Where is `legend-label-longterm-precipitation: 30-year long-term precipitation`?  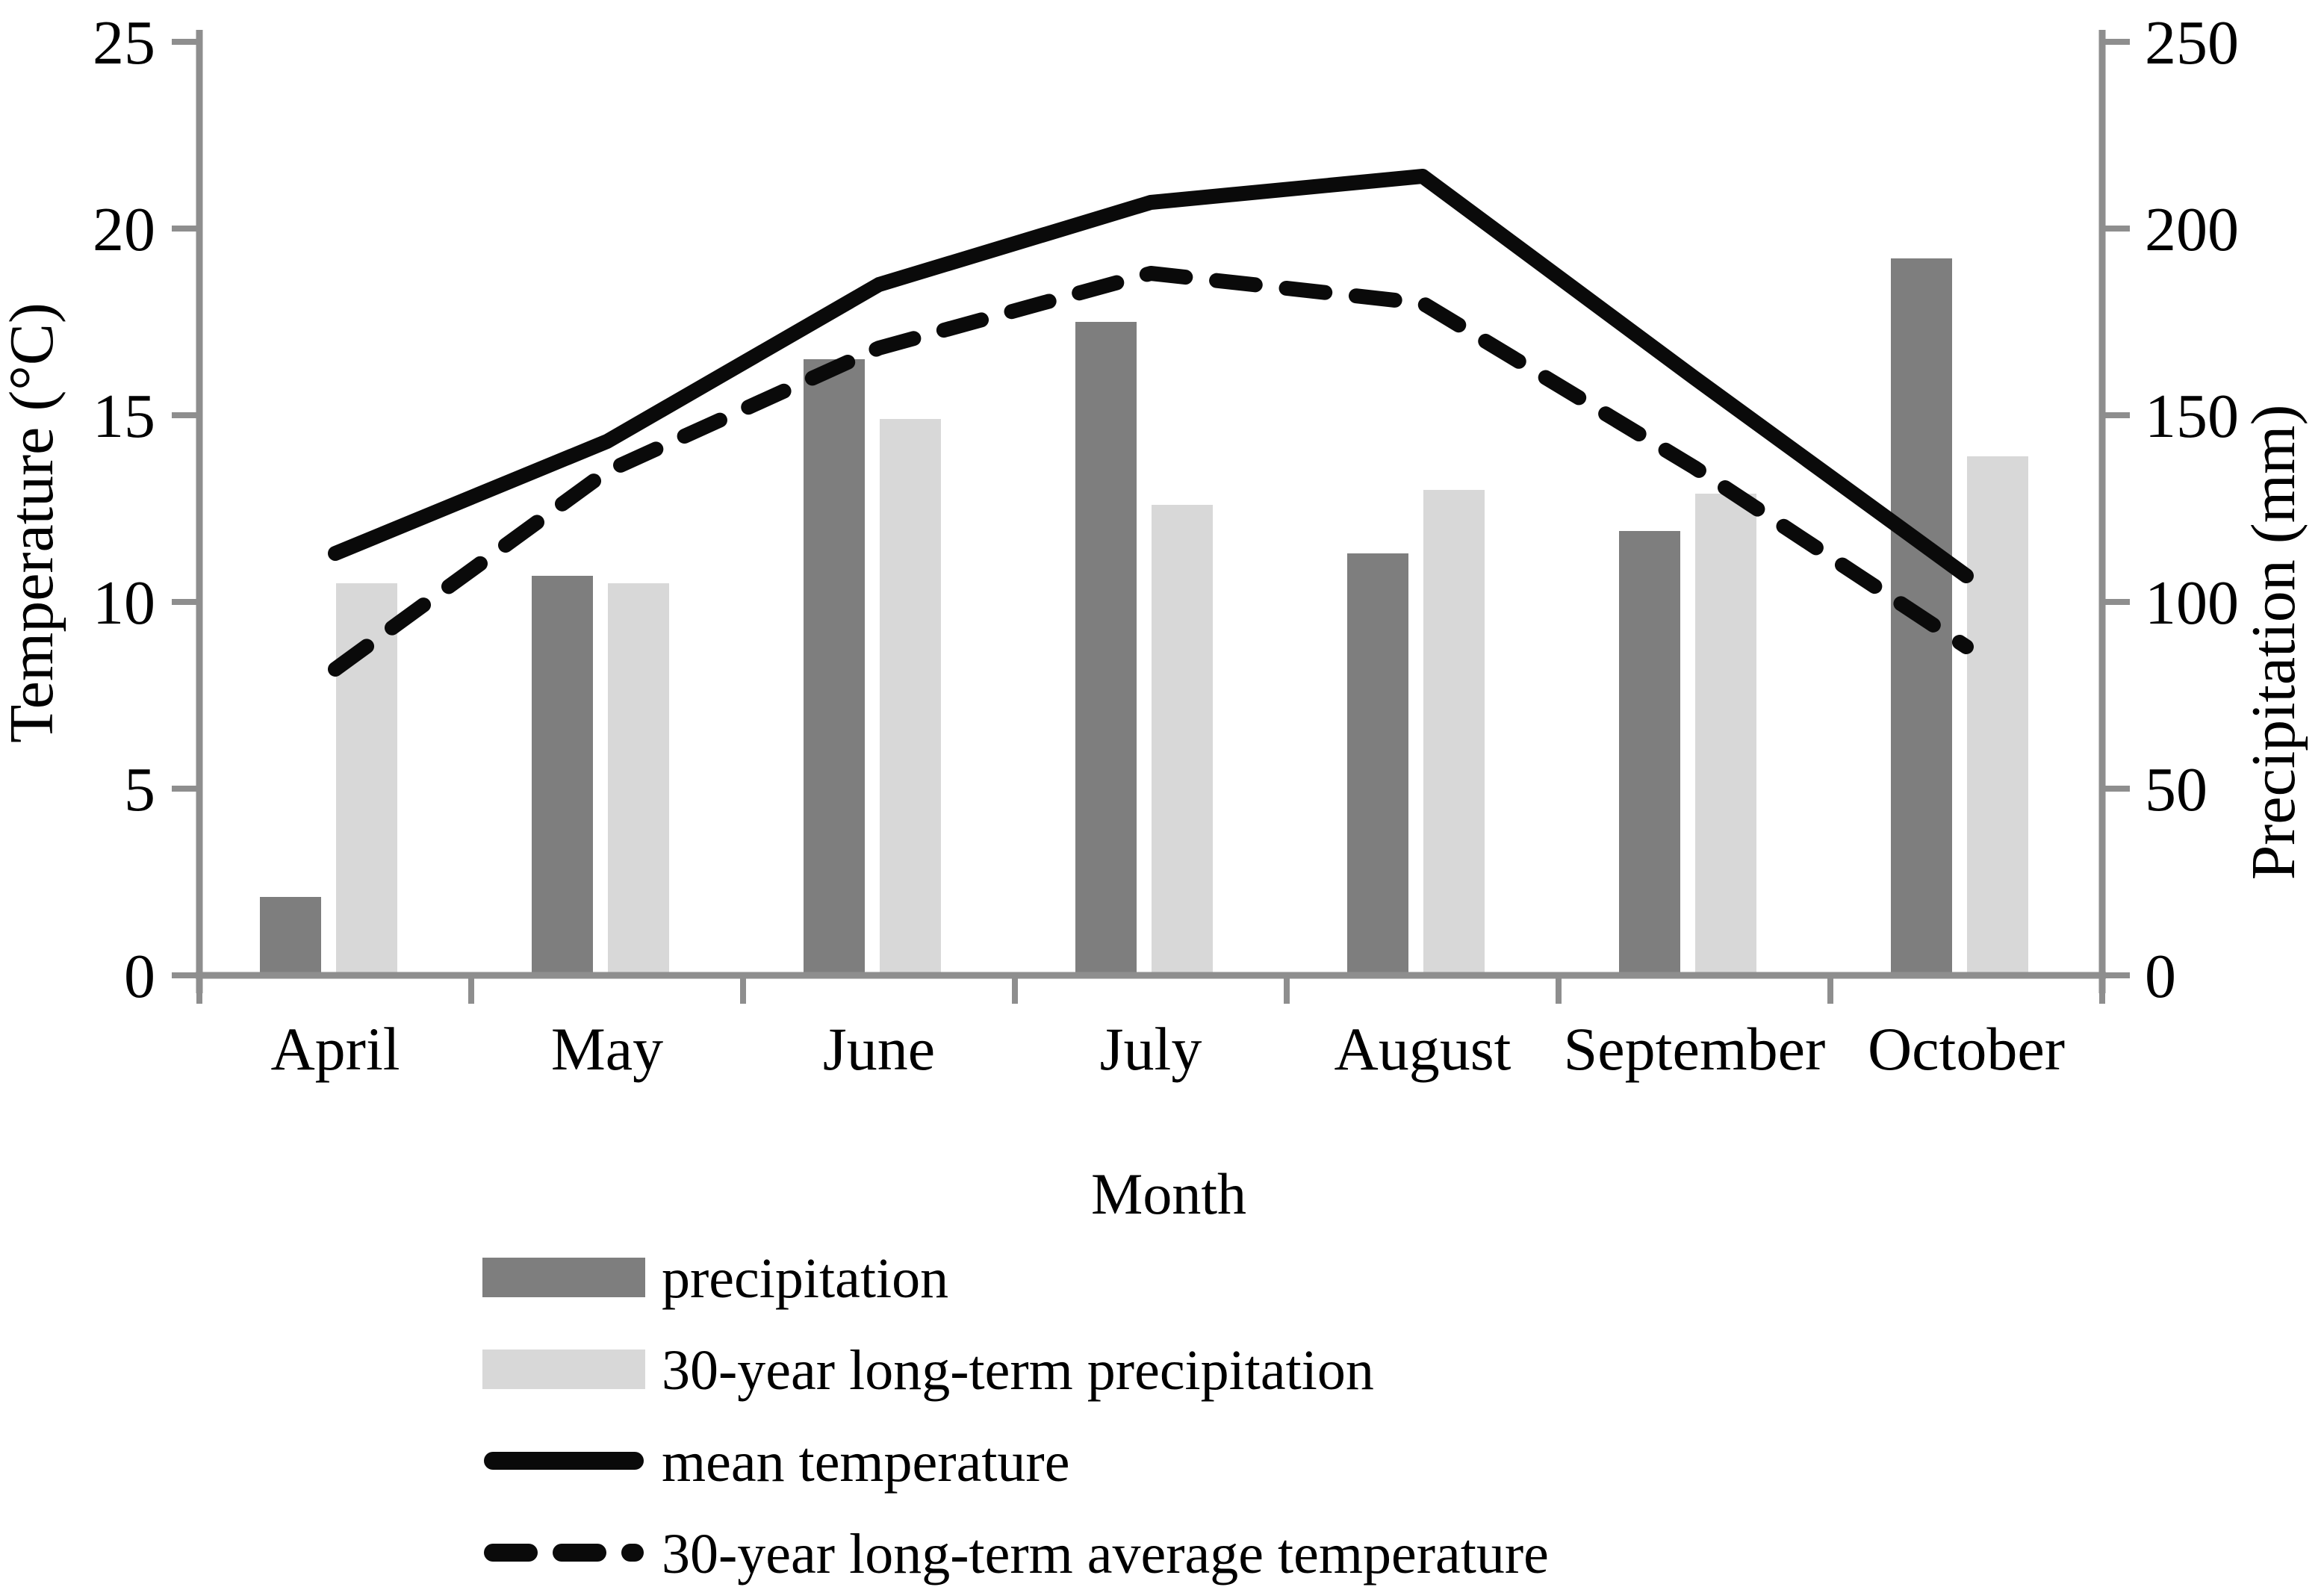 legend-label-longterm-precipitation: 30-year long-term precipitation is located at coordinates (1018, 1370).